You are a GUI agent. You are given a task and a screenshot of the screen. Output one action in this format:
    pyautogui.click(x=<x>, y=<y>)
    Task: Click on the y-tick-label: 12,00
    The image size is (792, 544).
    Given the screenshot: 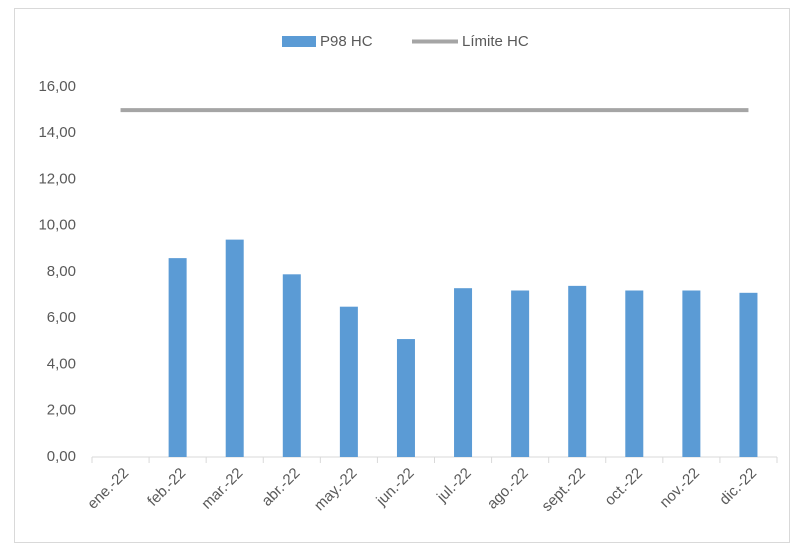 What is the action you would take?
    pyautogui.click(x=57, y=178)
    